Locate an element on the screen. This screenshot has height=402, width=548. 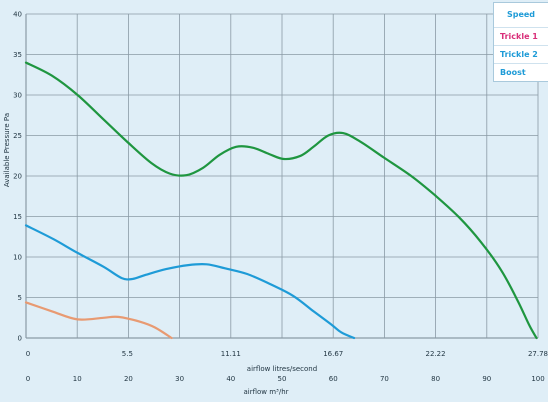
y-tick-label: 40 is located at coordinates (17, 15).